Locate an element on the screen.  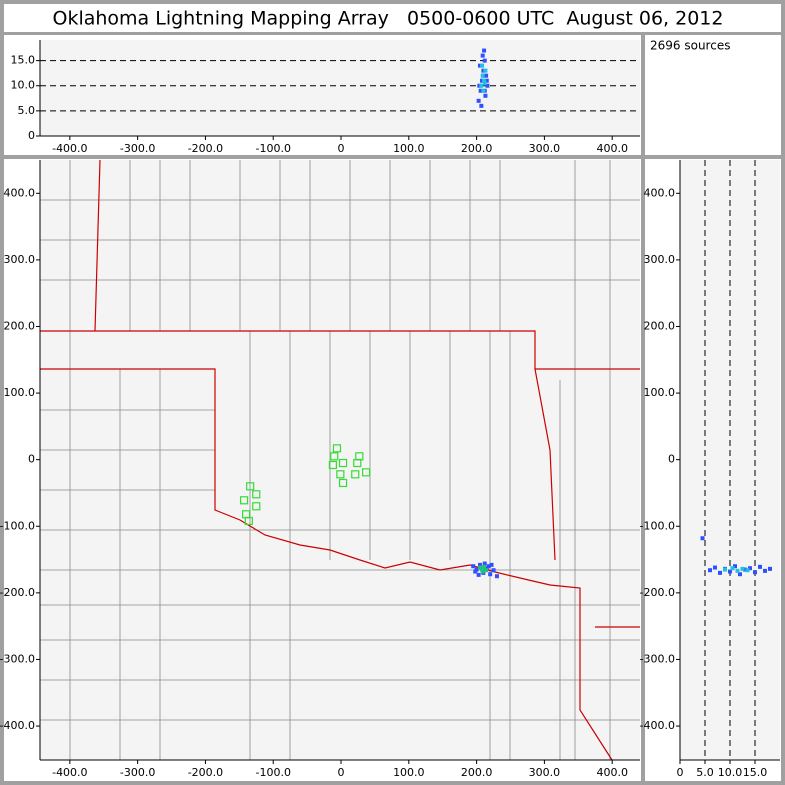
y-tick-label: 15.0 is located at coordinates (23, 60).